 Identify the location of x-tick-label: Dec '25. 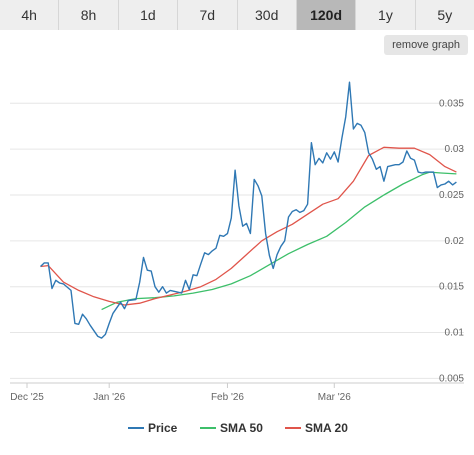
(27, 397).